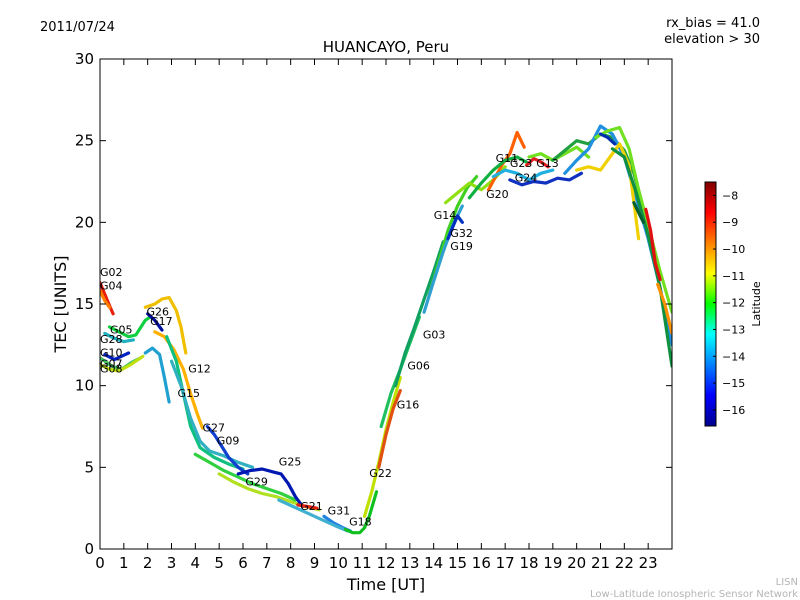 The width and height of the screenshot is (800, 600). What do you see at coordinates (291, 563) in the screenshot?
I see `x-tick-label: 8` at bounding box center [291, 563].